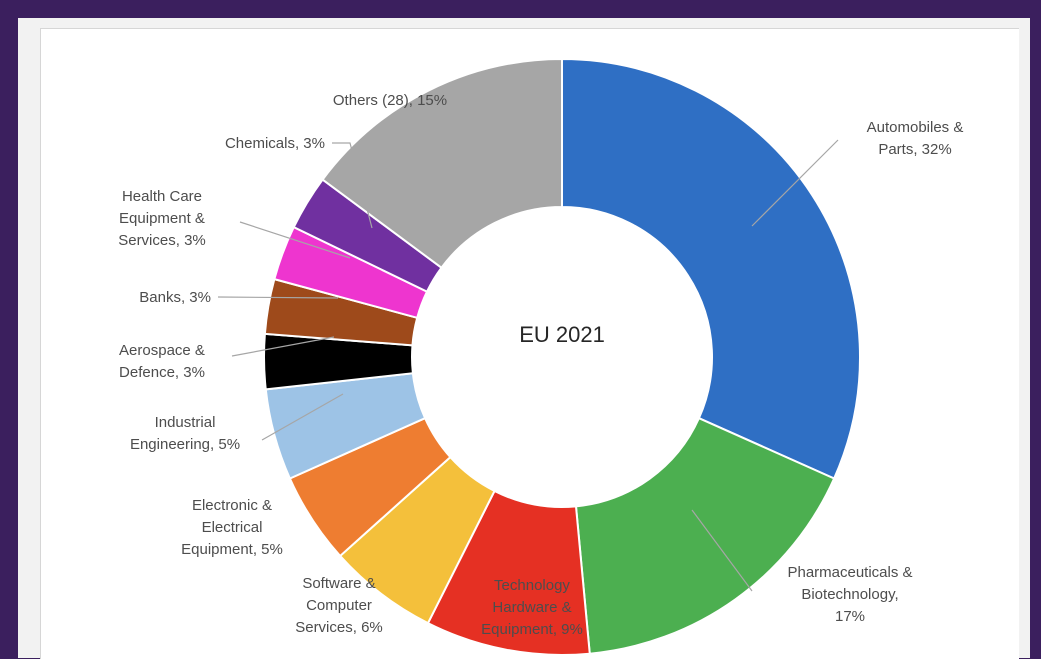 This screenshot has height=659, width=1041. I want to click on slice-label-9: Health Care Equipment & Services, 3%, so click(162, 218).